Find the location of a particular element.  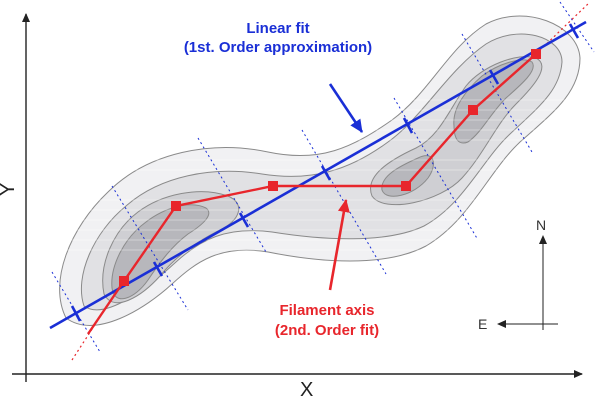

filament-axis-tail is located at coordinates (106, 307).